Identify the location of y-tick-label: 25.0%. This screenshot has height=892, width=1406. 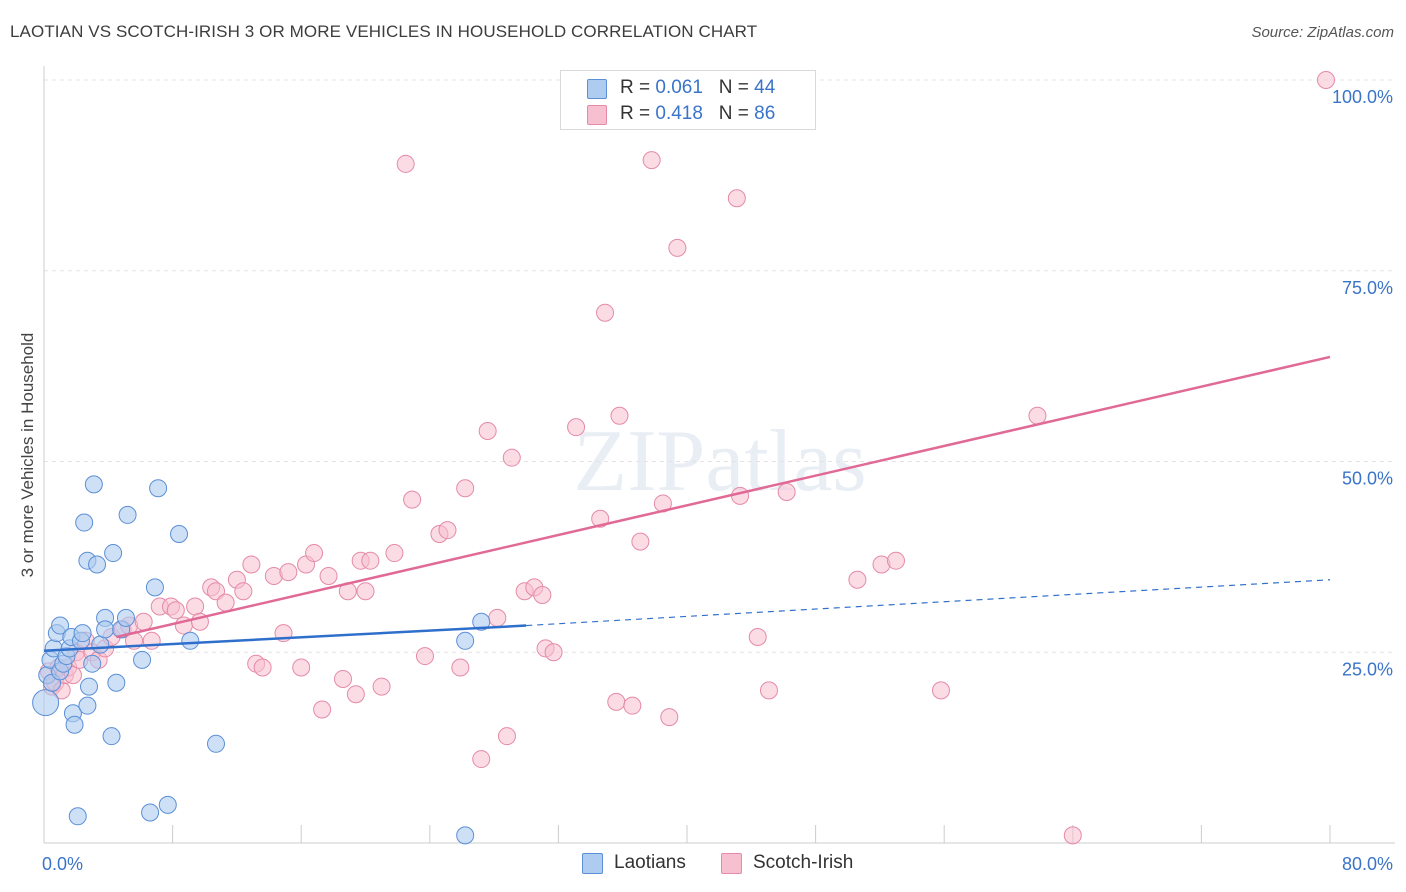
(1367, 669).